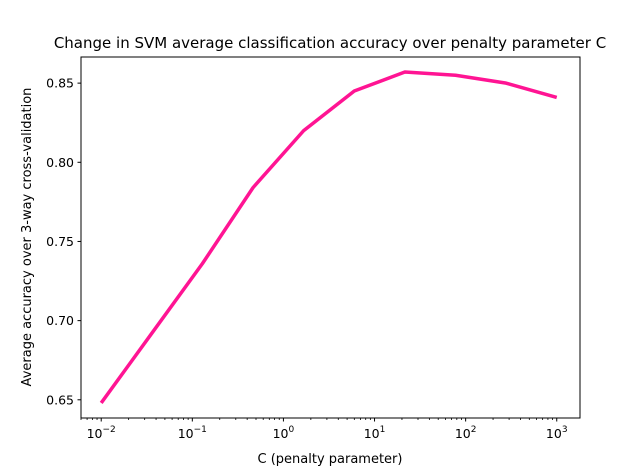  Describe the element at coordinates (192, 433) in the screenshot. I see `x-tick-label: 10⁻¹` at that location.